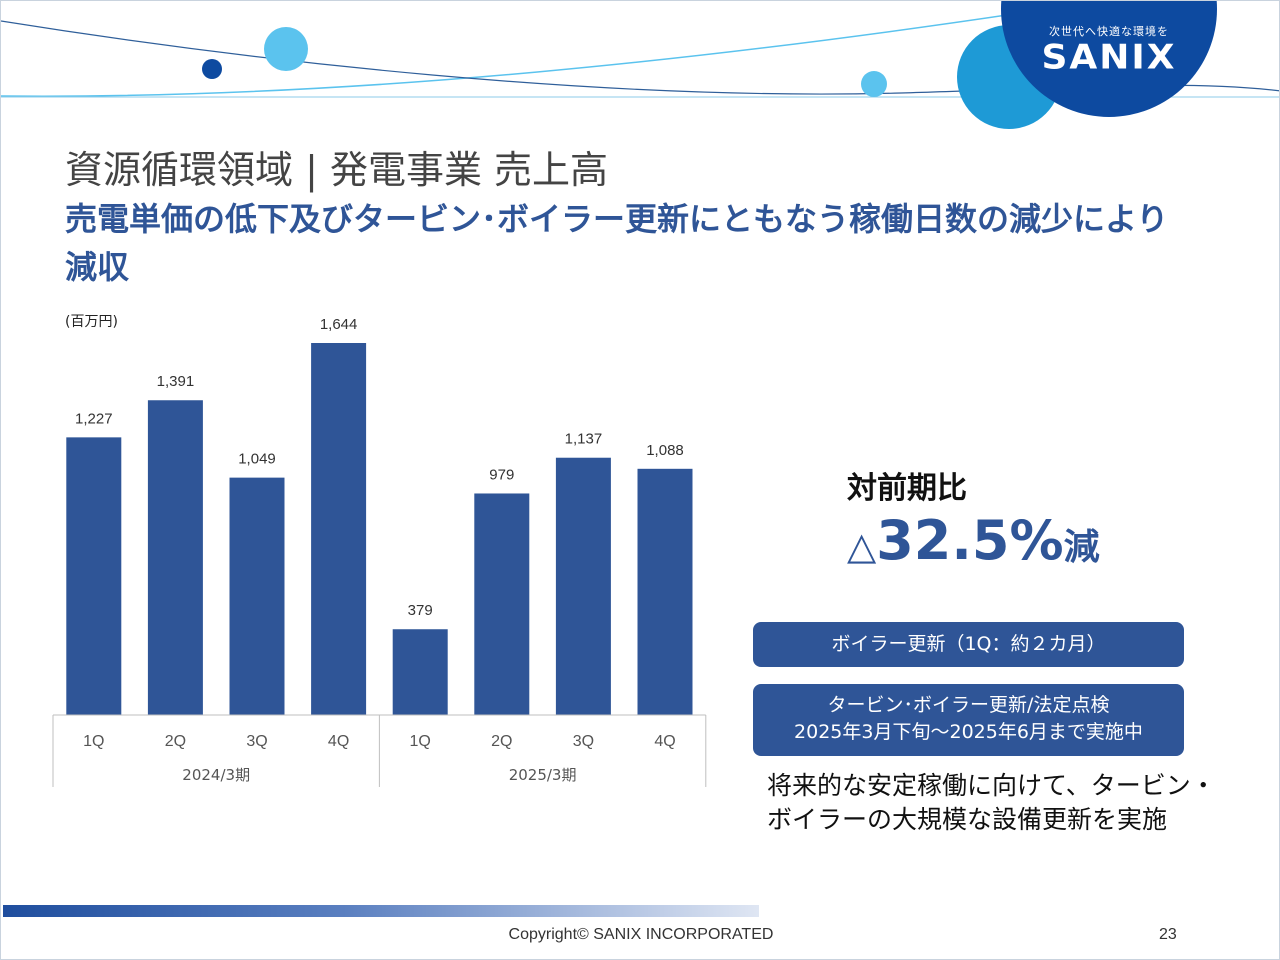 The height and width of the screenshot is (960, 1280). I want to click on data-label: 379, so click(420, 610).